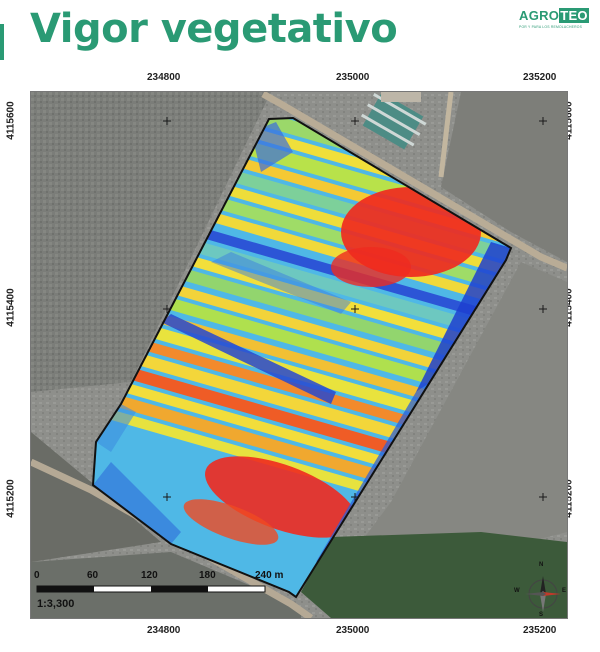 This screenshot has width=600, height=652. What do you see at coordinates (543, 594) in the screenshot?
I see `north-arrow` at bounding box center [543, 594].